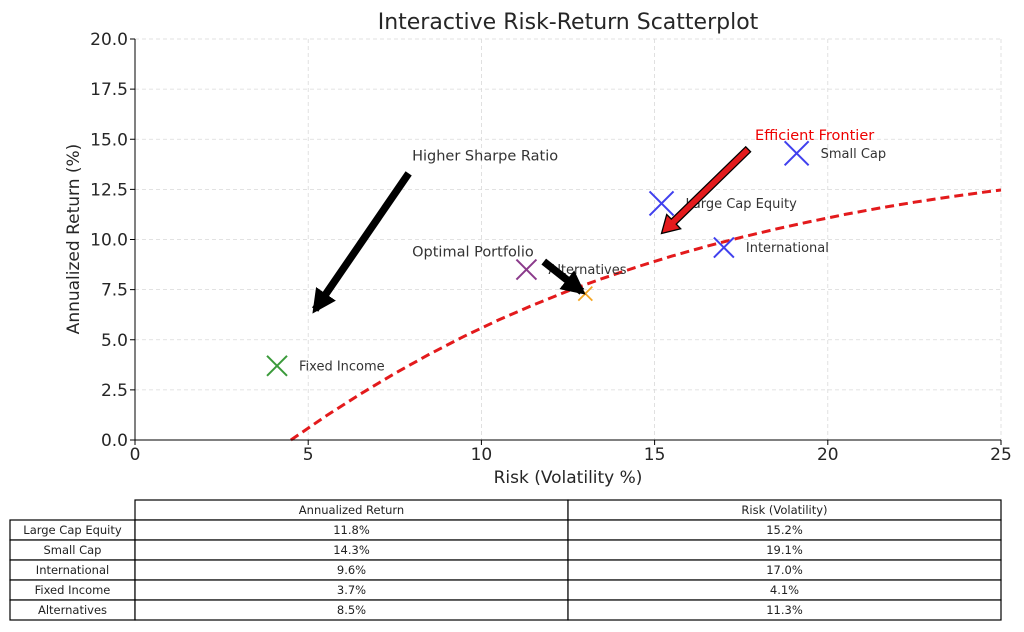  I want to click on data-point: Large Cap Equity, so click(723, 203).